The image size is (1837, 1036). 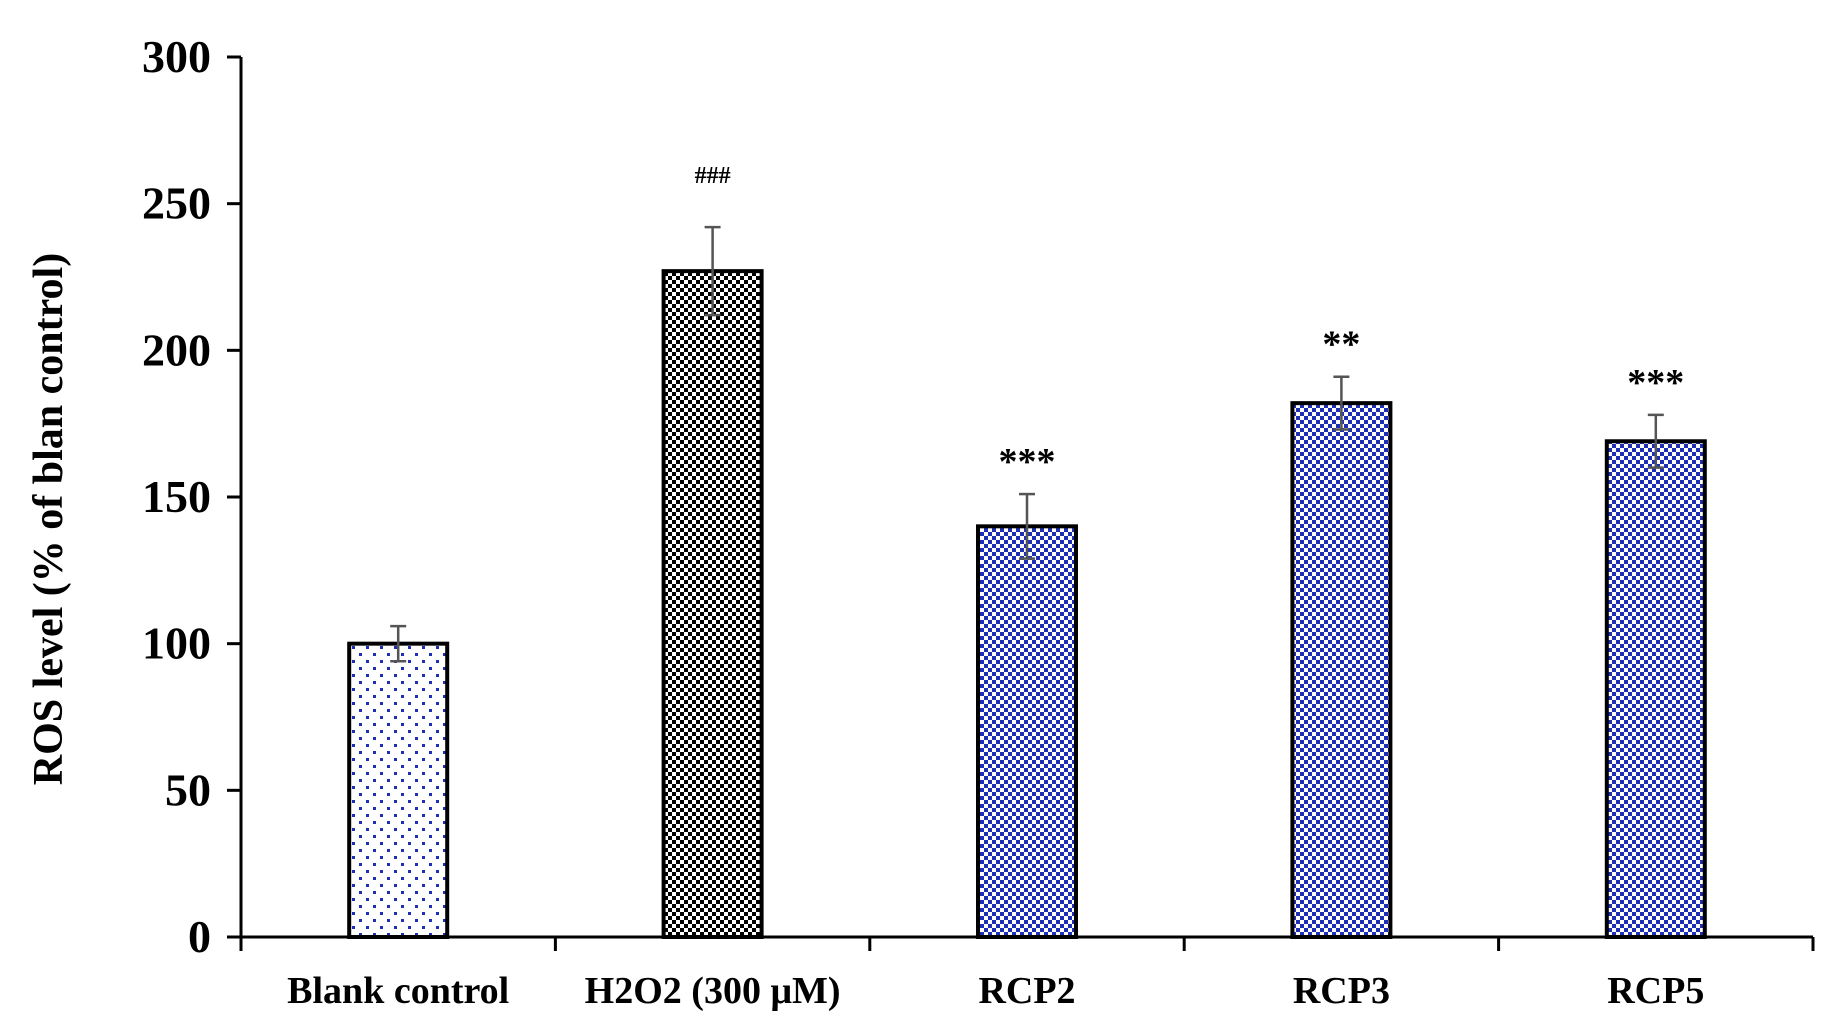 What do you see at coordinates (188, 789) in the screenshot?
I see `y-tick-label: 50` at bounding box center [188, 789].